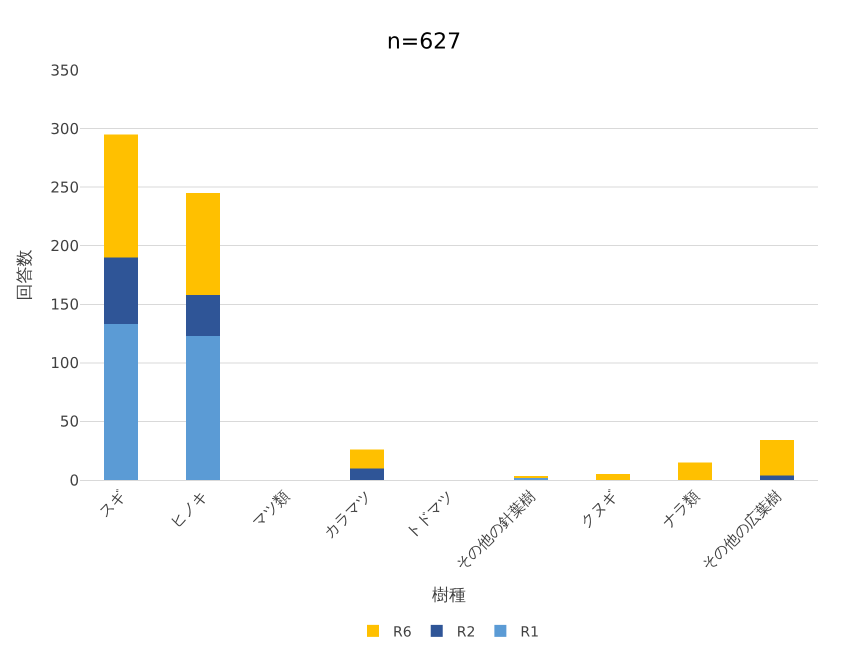  What do you see at coordinates (74, 480) in the screenshot?
I see `y-tick-label: 0` at bounding box center [74, 480].